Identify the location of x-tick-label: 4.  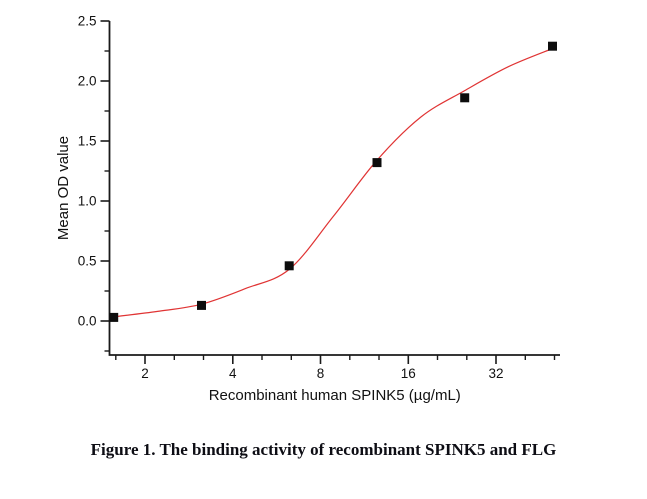
(233, 373).